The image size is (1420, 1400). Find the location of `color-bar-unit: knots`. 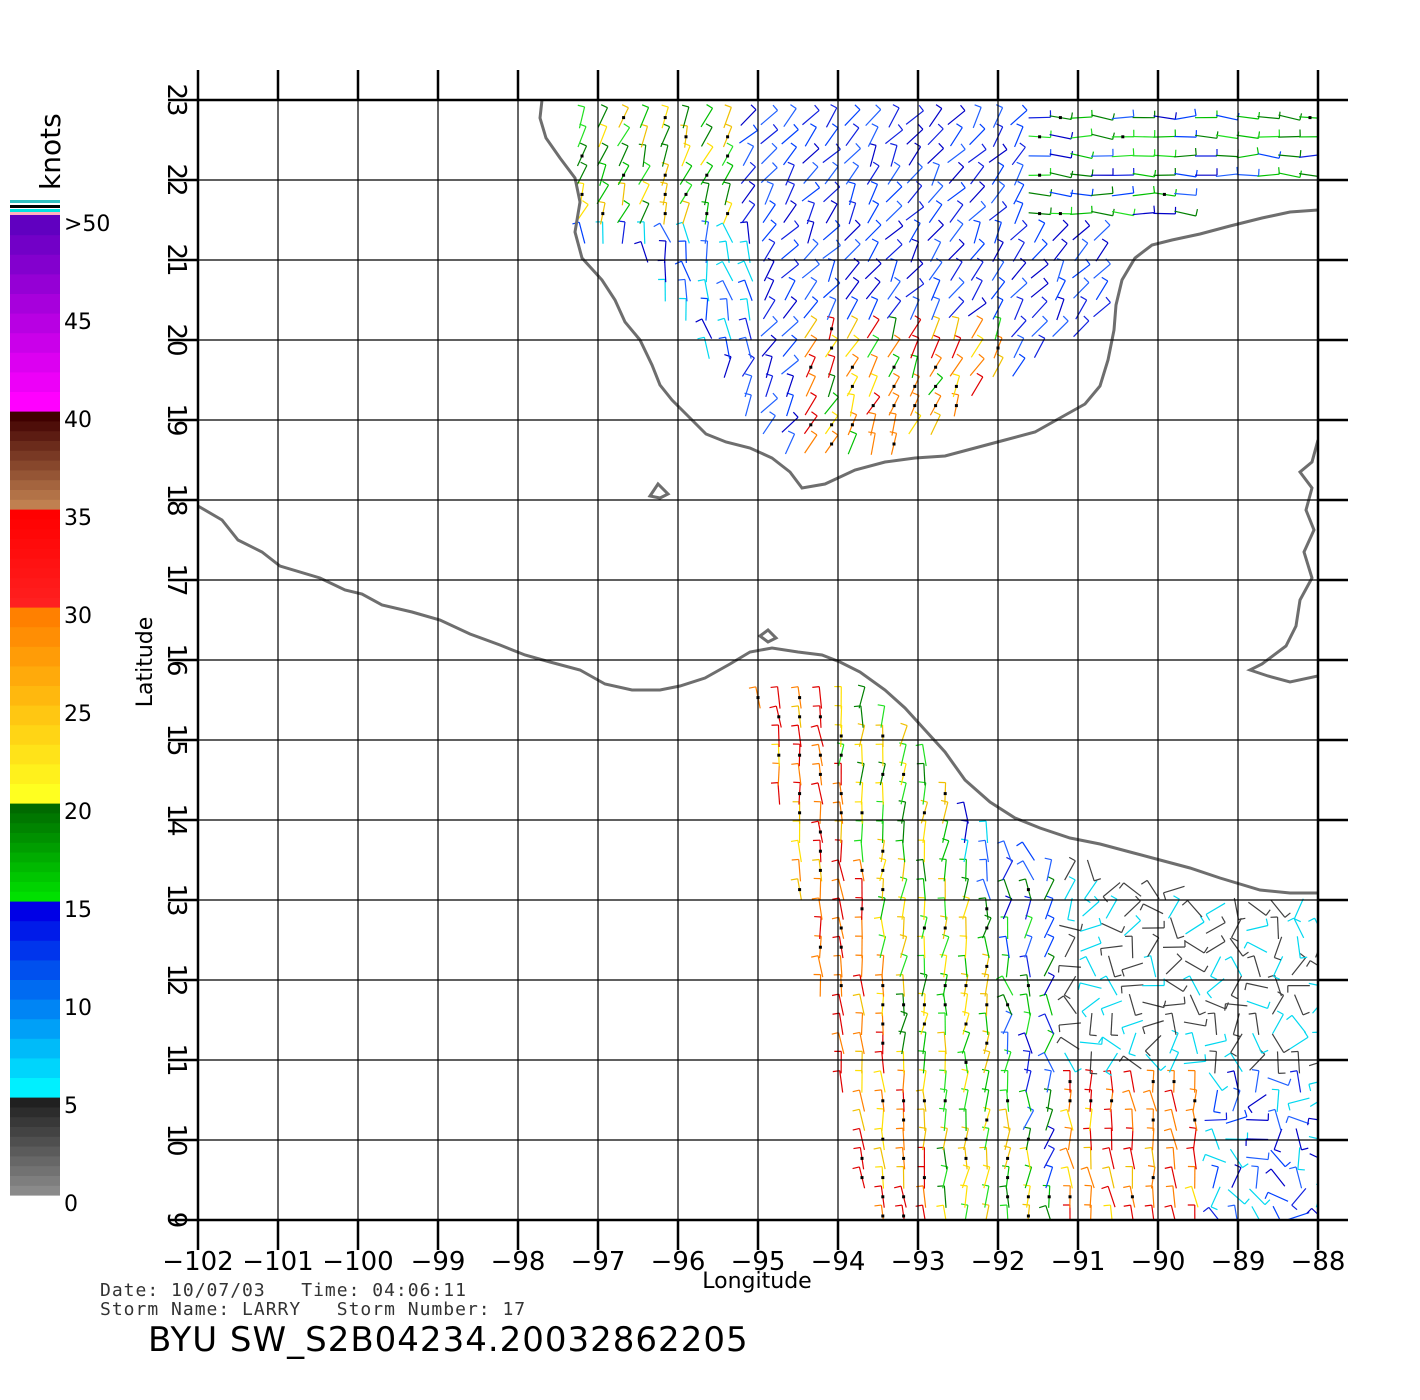

color-bar-unit: knots is located at coordinates (50, 151).